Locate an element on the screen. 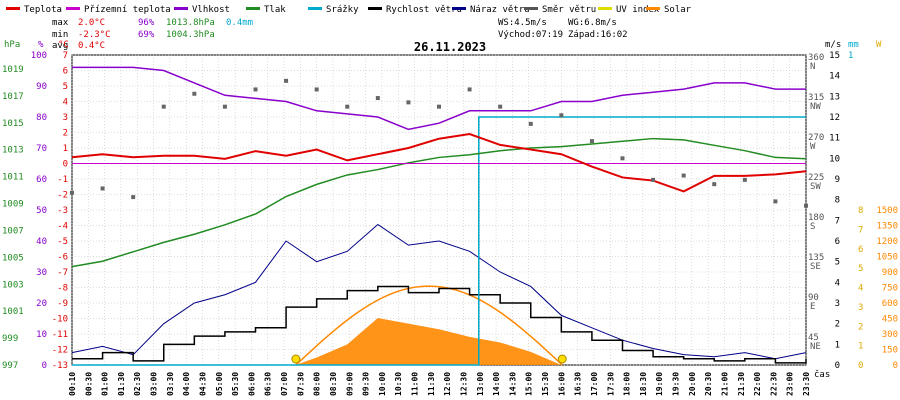  mm-tick: 1 is located at coordinates (850, 56).